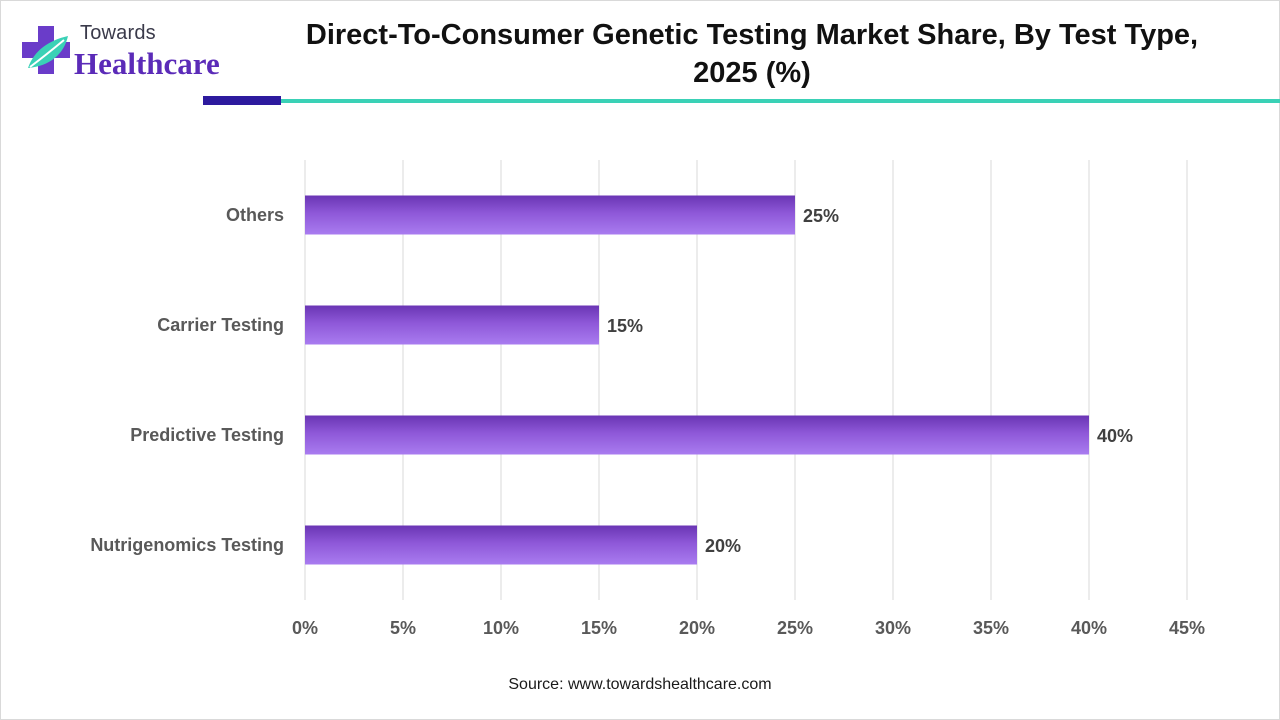  I want to click on data-label: 25%, so click(821, 216).